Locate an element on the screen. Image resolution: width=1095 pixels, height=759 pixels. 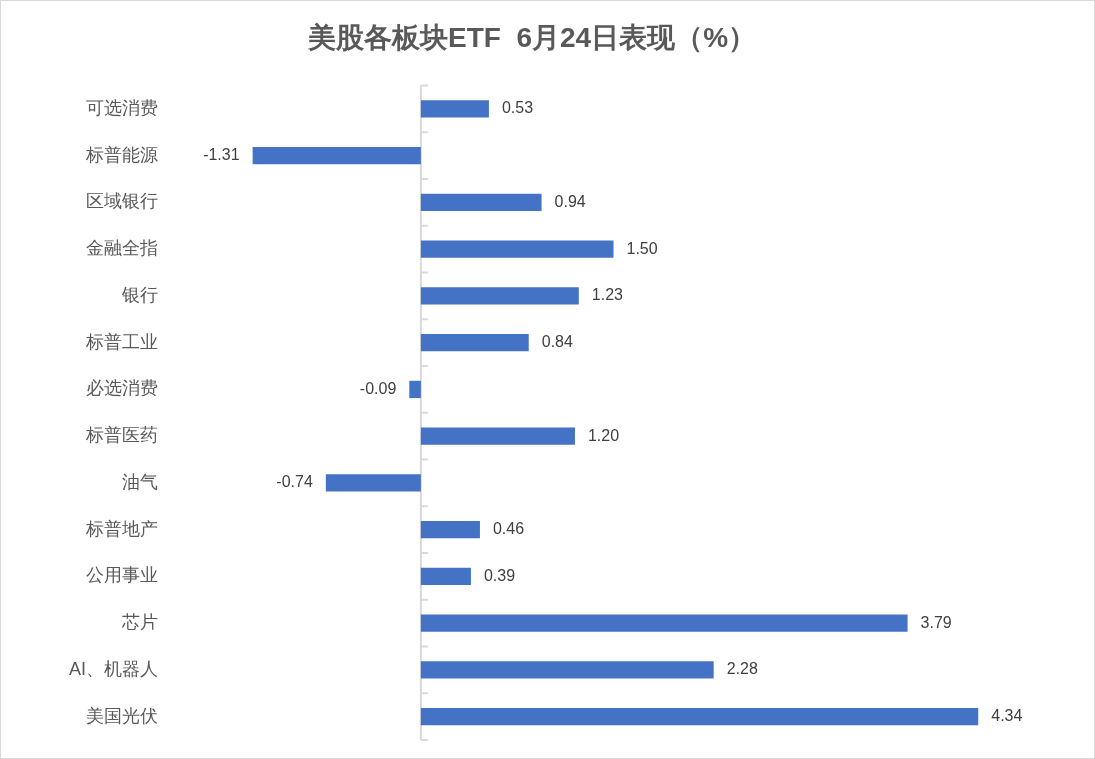
data-label: 0.53 is located at coordinates (517, 108).